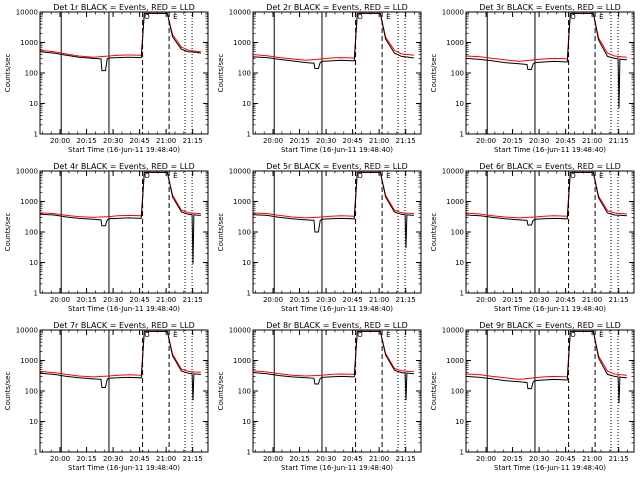 Image resolution: width=640 pixels, height=480 pixels. What do you see at coordinates (337, 166) in the screenshot?
I see `panel-title: Det 5r BLACK = Events, RED = LLD` at bounding box center [337, 166].